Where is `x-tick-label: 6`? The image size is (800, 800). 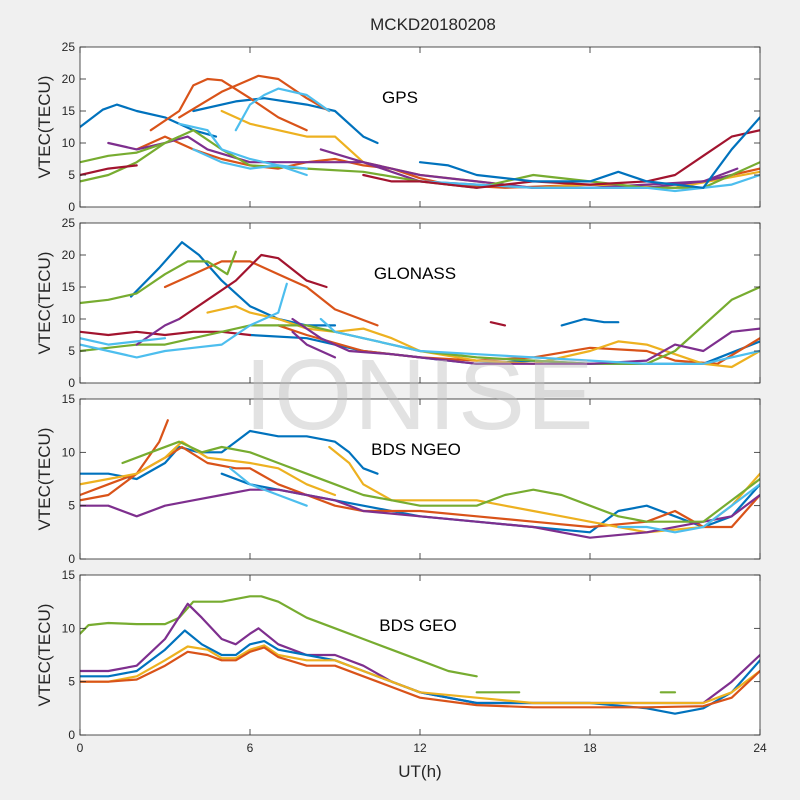 x-tick-label: 6 is located at coordinates (250, 748).